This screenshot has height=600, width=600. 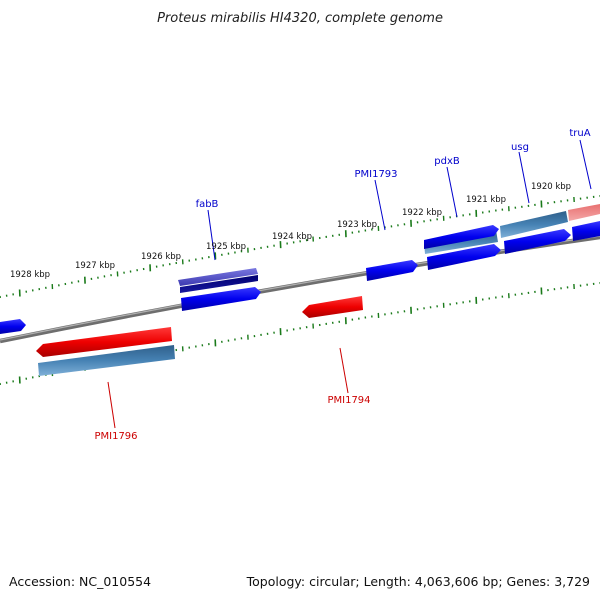 What do you see at coordinates (111, 405) in the screenshot?
I see `leader-pmi1796` at bounding box center [111, 405].